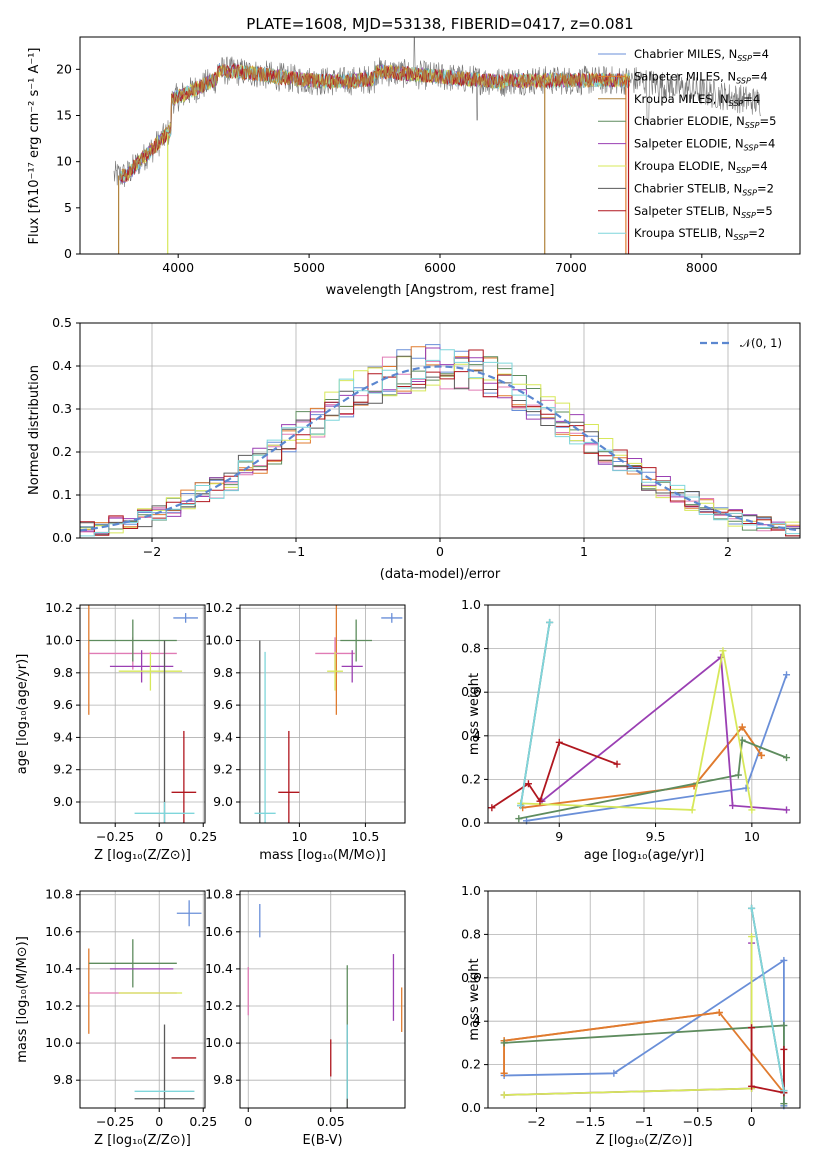  Describe the element at coordinates (375, 122) in the screenshot. I see `spectrum-series` at that location.